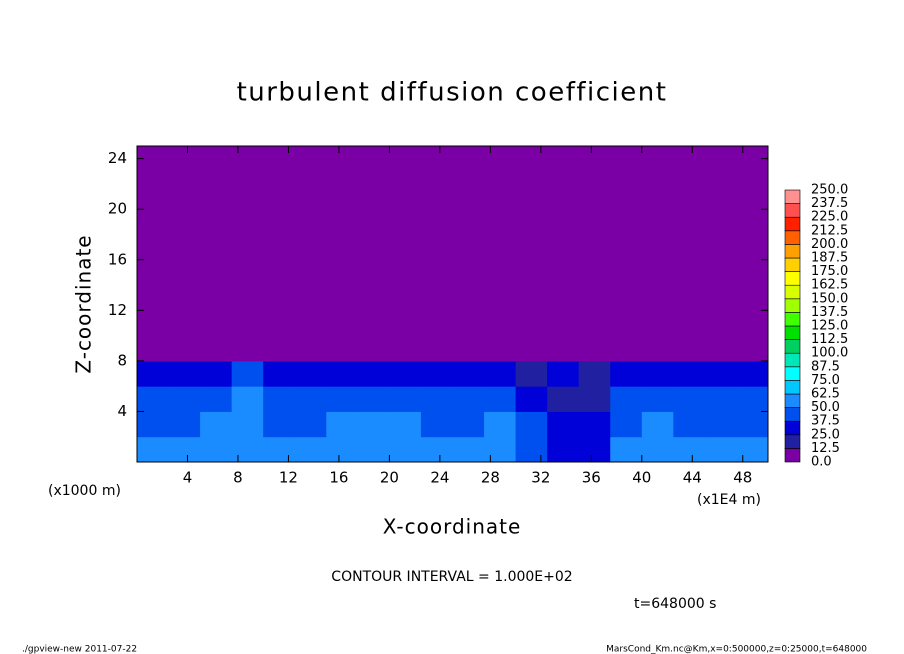 Image resolution: width=904 pixels, height=654 pixels. What do you see at coordinates (825, 380) in the screenshot?
I see `colorbar-label: 75.0` at bounding box center [825, 380].